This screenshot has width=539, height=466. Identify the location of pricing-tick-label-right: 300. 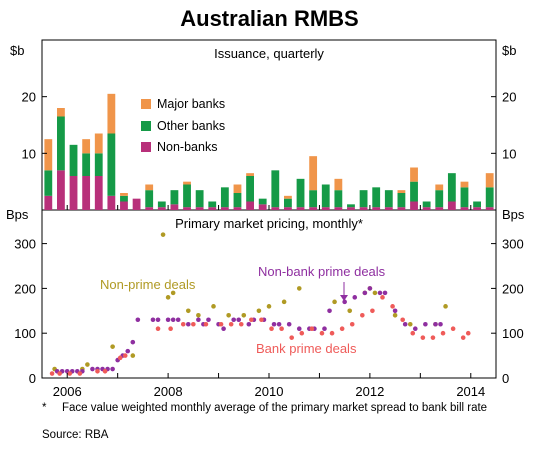
(513, 244).